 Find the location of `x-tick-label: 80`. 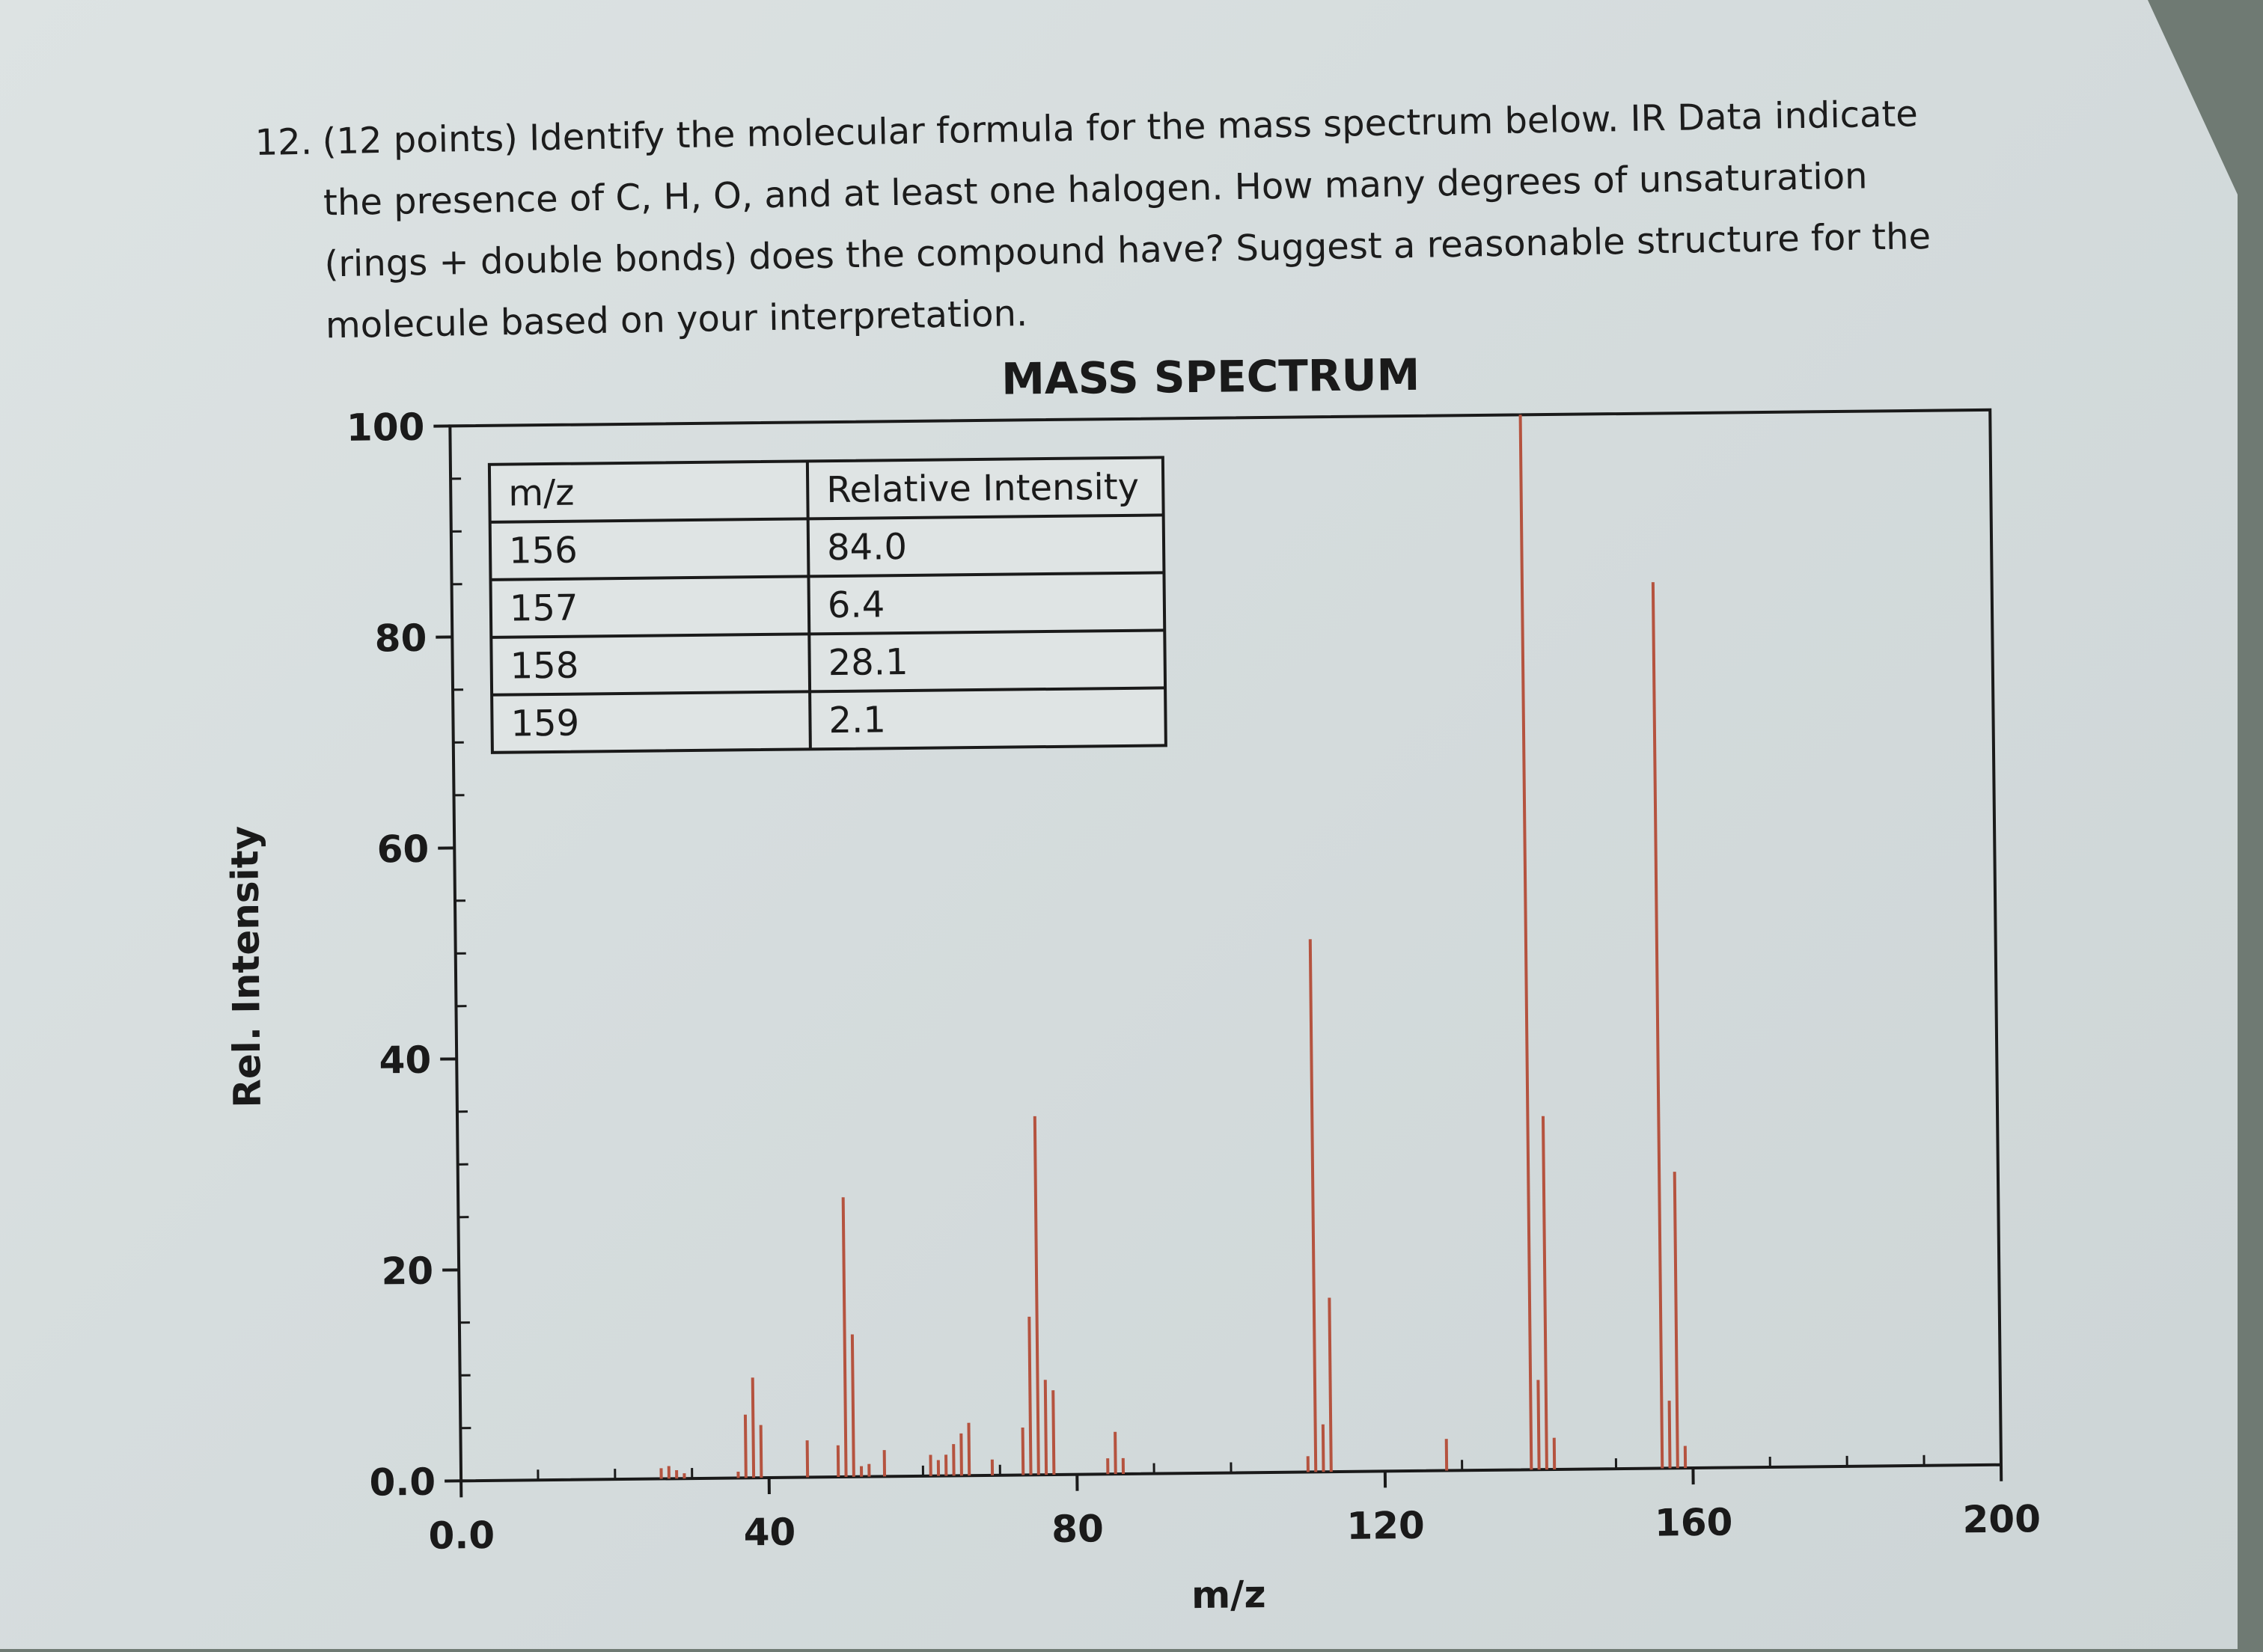

x-tick-label: 80 is located at coordinates (1077, 1529).